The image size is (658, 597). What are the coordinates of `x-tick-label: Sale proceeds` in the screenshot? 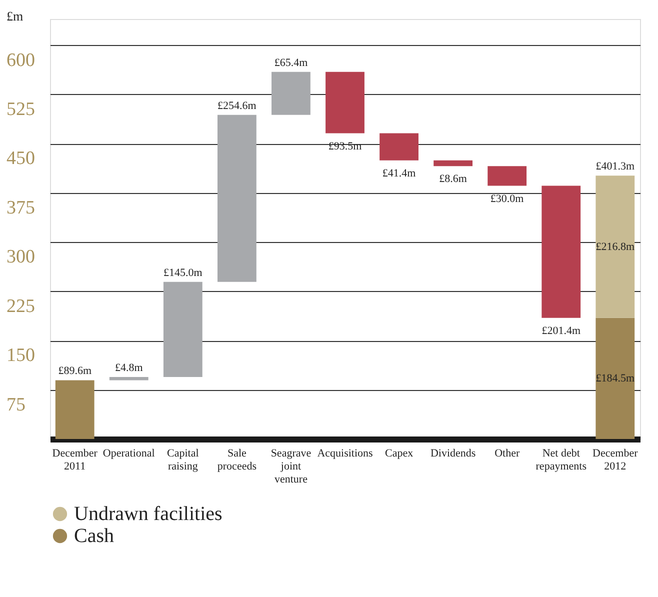 It's located at (236, 460).